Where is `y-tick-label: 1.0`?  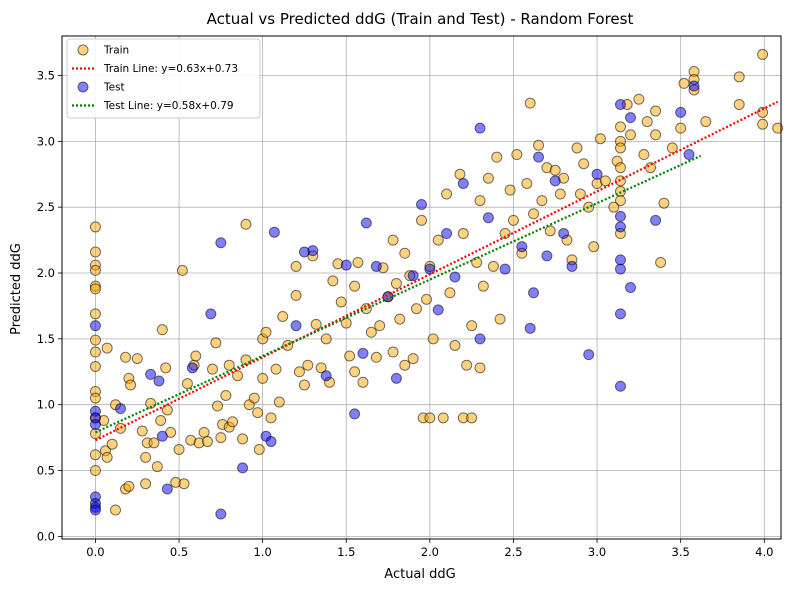 y-tick-label: 1.0 is located at coordinates (46, 405).